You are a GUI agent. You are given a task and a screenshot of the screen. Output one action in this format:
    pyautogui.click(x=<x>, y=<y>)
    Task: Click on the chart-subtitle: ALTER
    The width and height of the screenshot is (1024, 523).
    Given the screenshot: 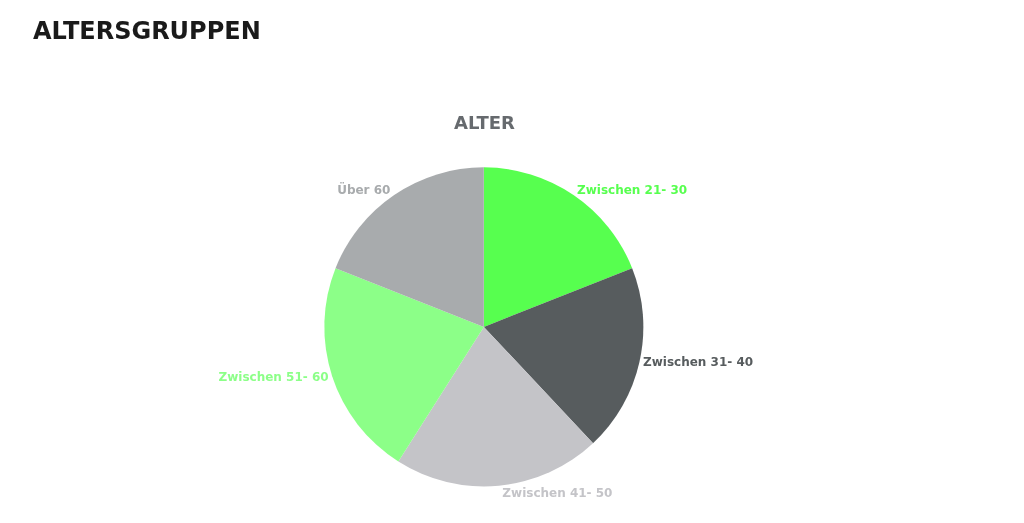 What is the action you would take?
    pyautogui.click(x=484, y=122)
    